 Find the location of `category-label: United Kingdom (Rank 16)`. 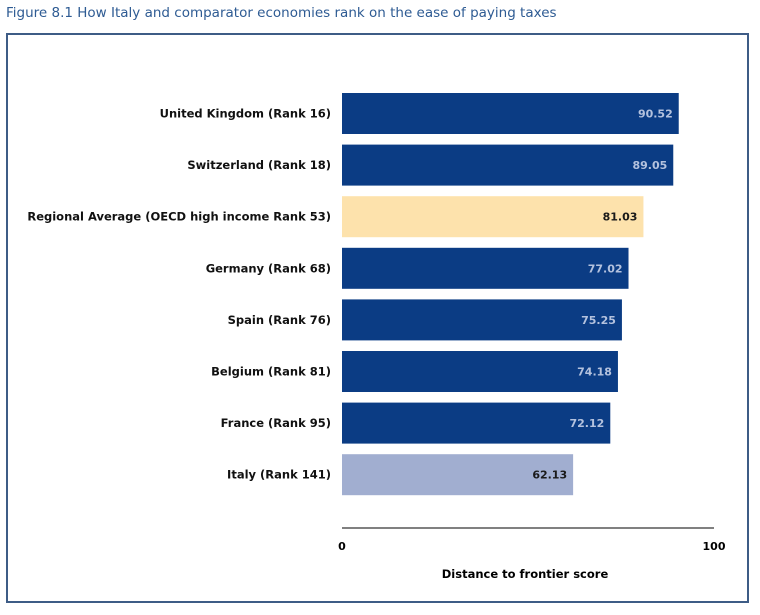

category-label: United Kingdom (Rank 16) is located at coordinates (245, 114).